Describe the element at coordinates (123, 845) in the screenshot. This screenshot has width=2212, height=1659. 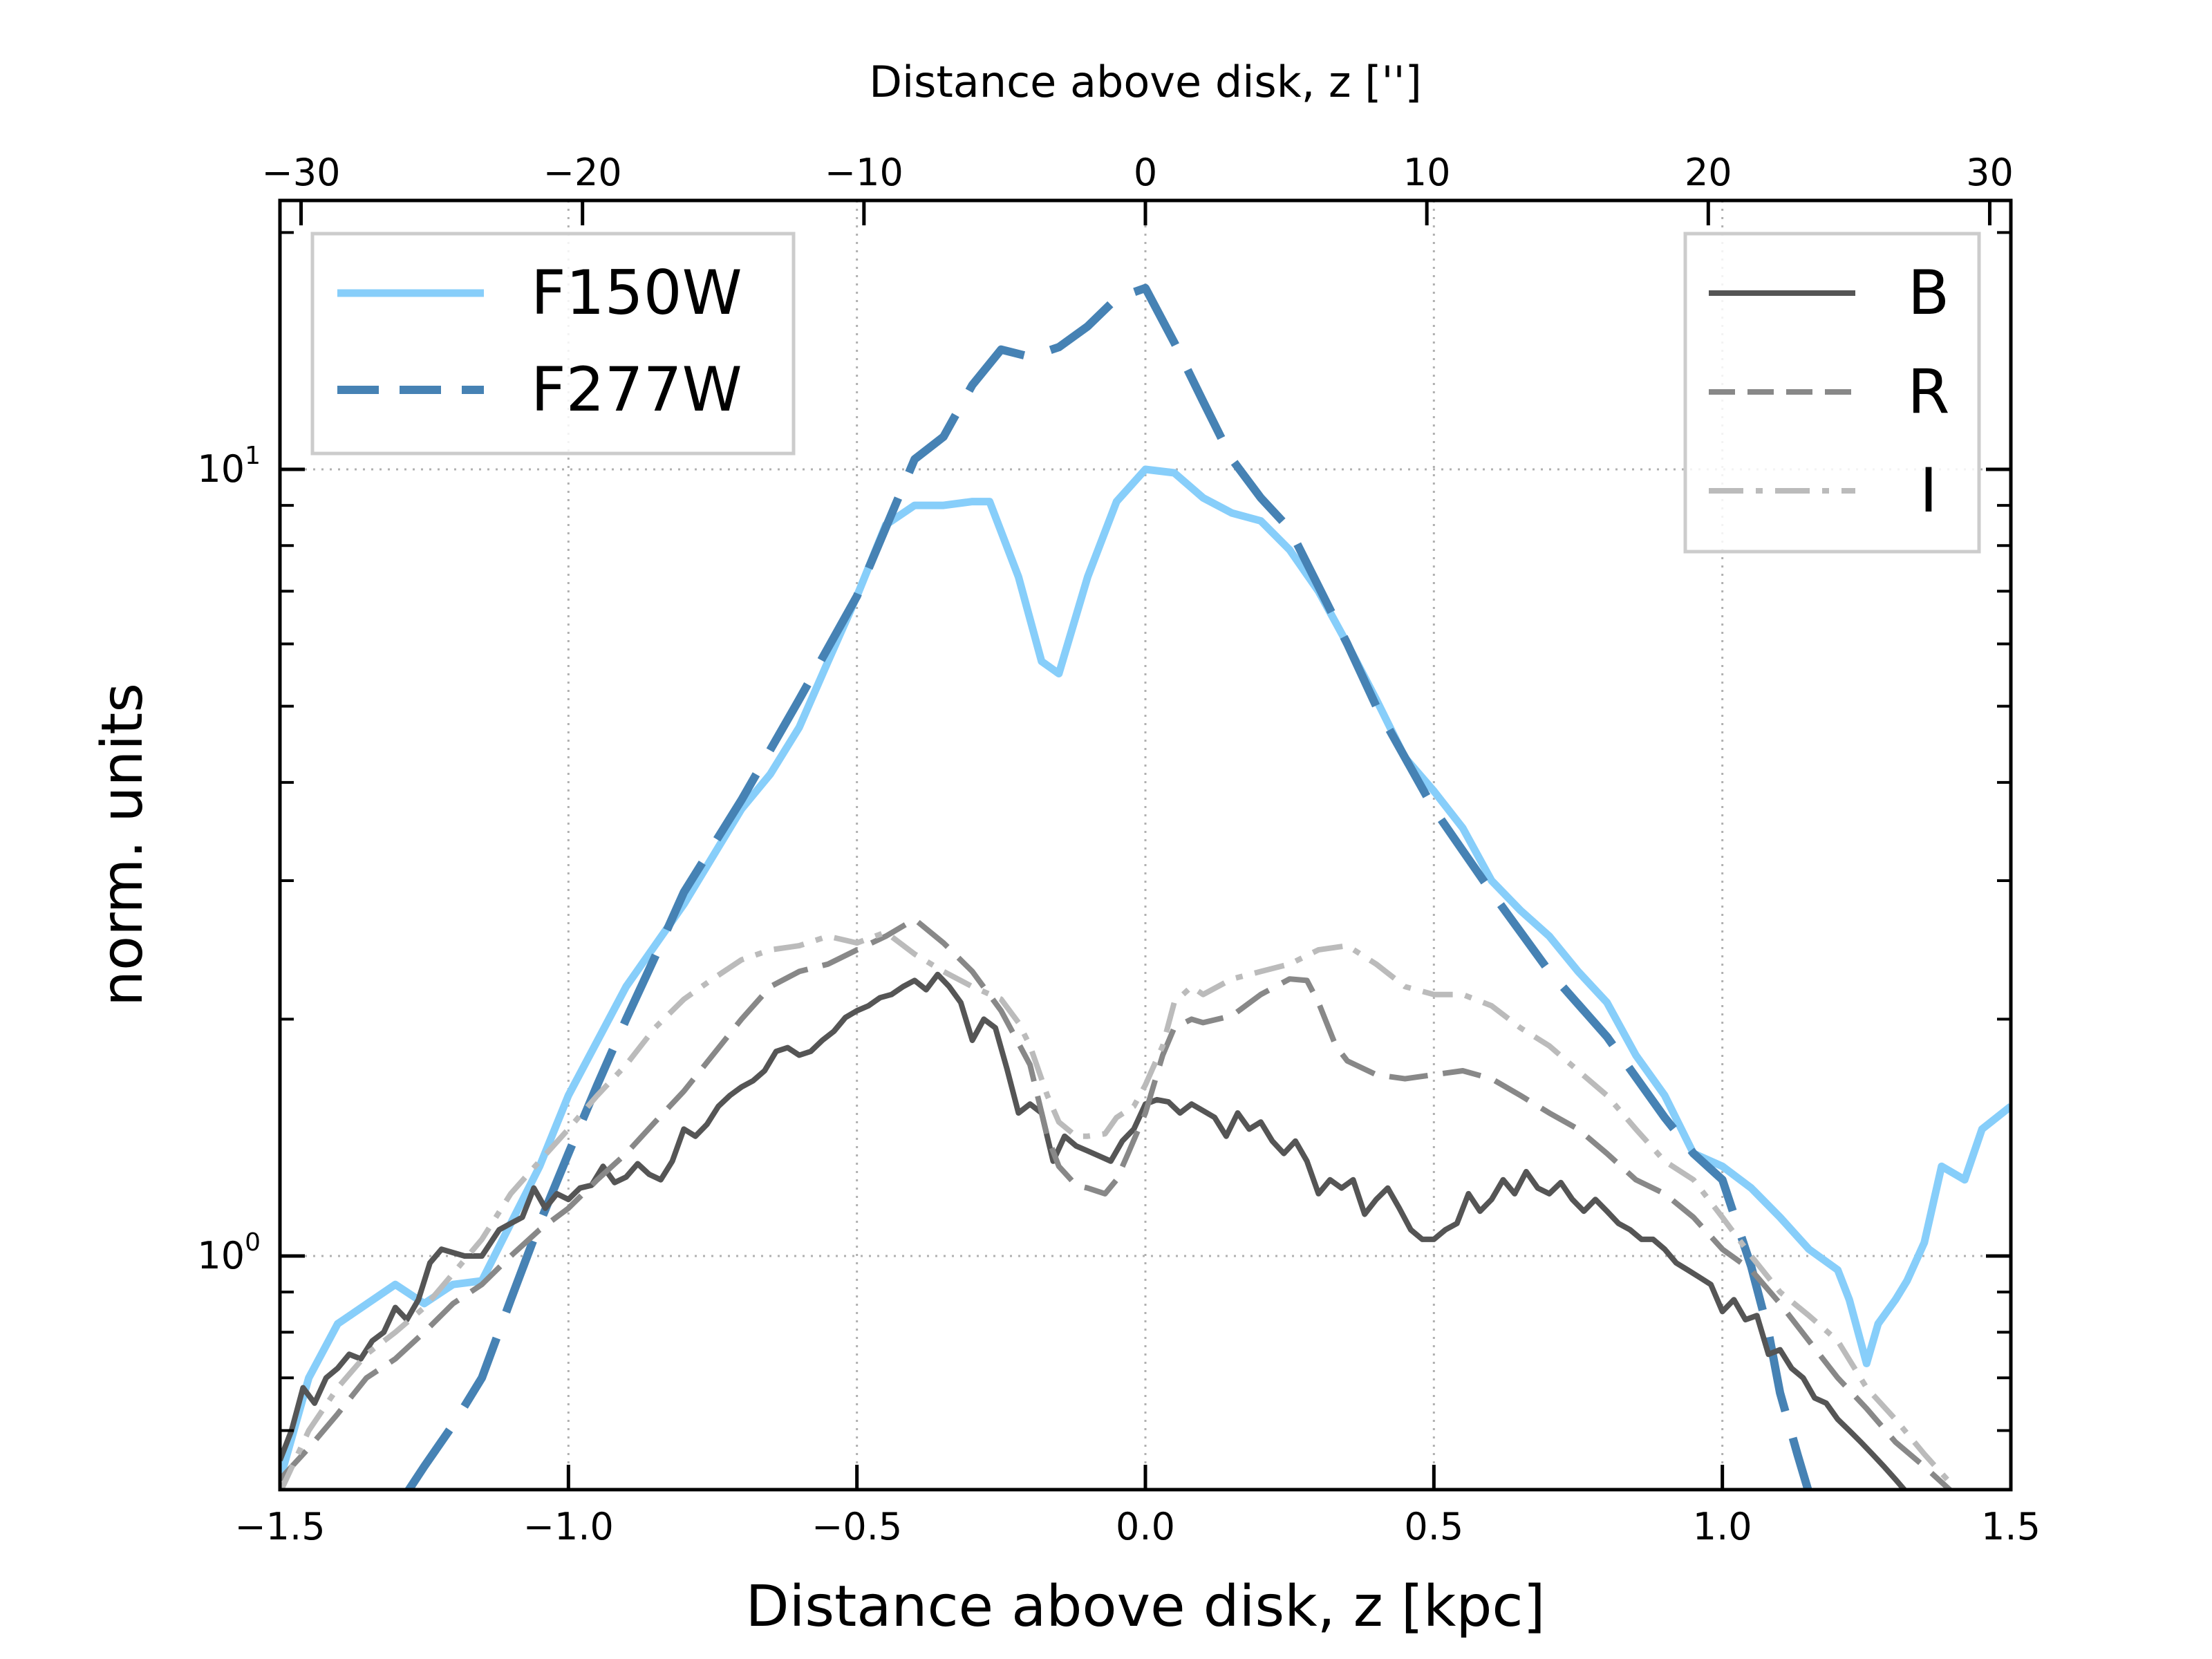
I see `y-axis-title: norm. units` at that location.